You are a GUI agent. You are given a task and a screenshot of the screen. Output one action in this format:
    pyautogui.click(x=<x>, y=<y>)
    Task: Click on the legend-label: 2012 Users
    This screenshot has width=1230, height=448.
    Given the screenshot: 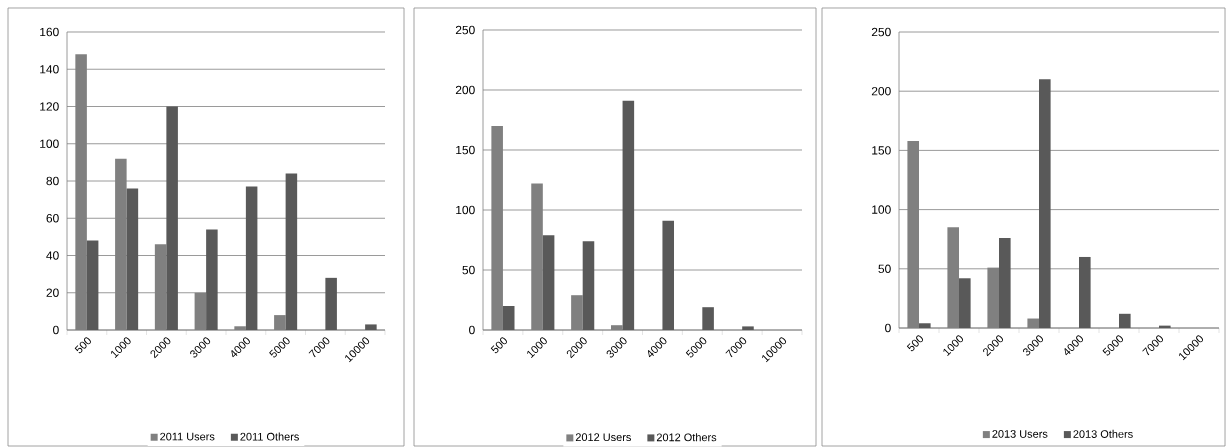 What is the action you would take?
    pyautogui.click(x=603, y=437)
    